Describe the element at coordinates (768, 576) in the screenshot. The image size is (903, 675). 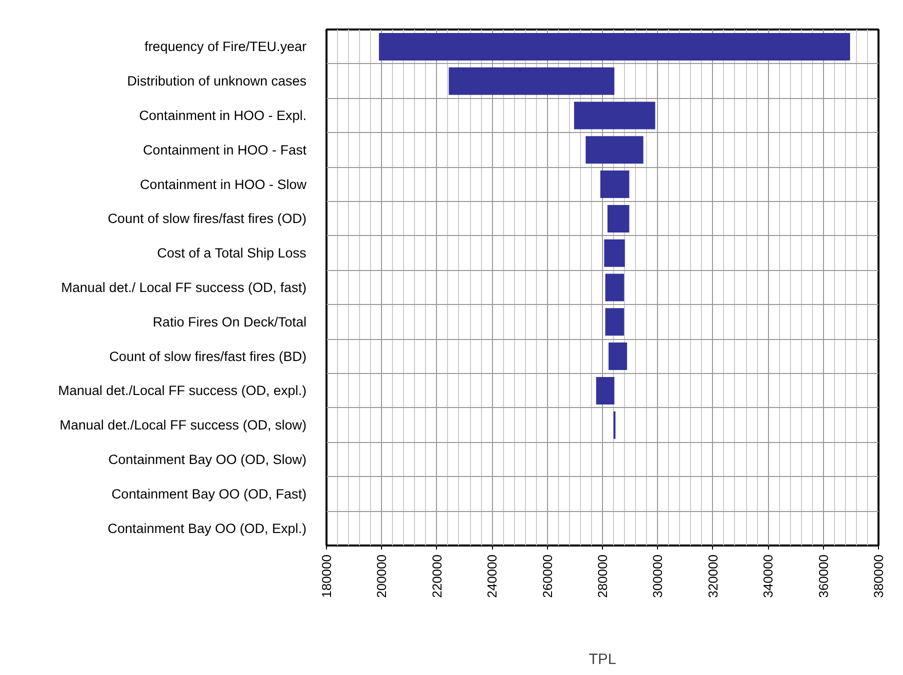
I see `x-tick-label: 340000` at that location.